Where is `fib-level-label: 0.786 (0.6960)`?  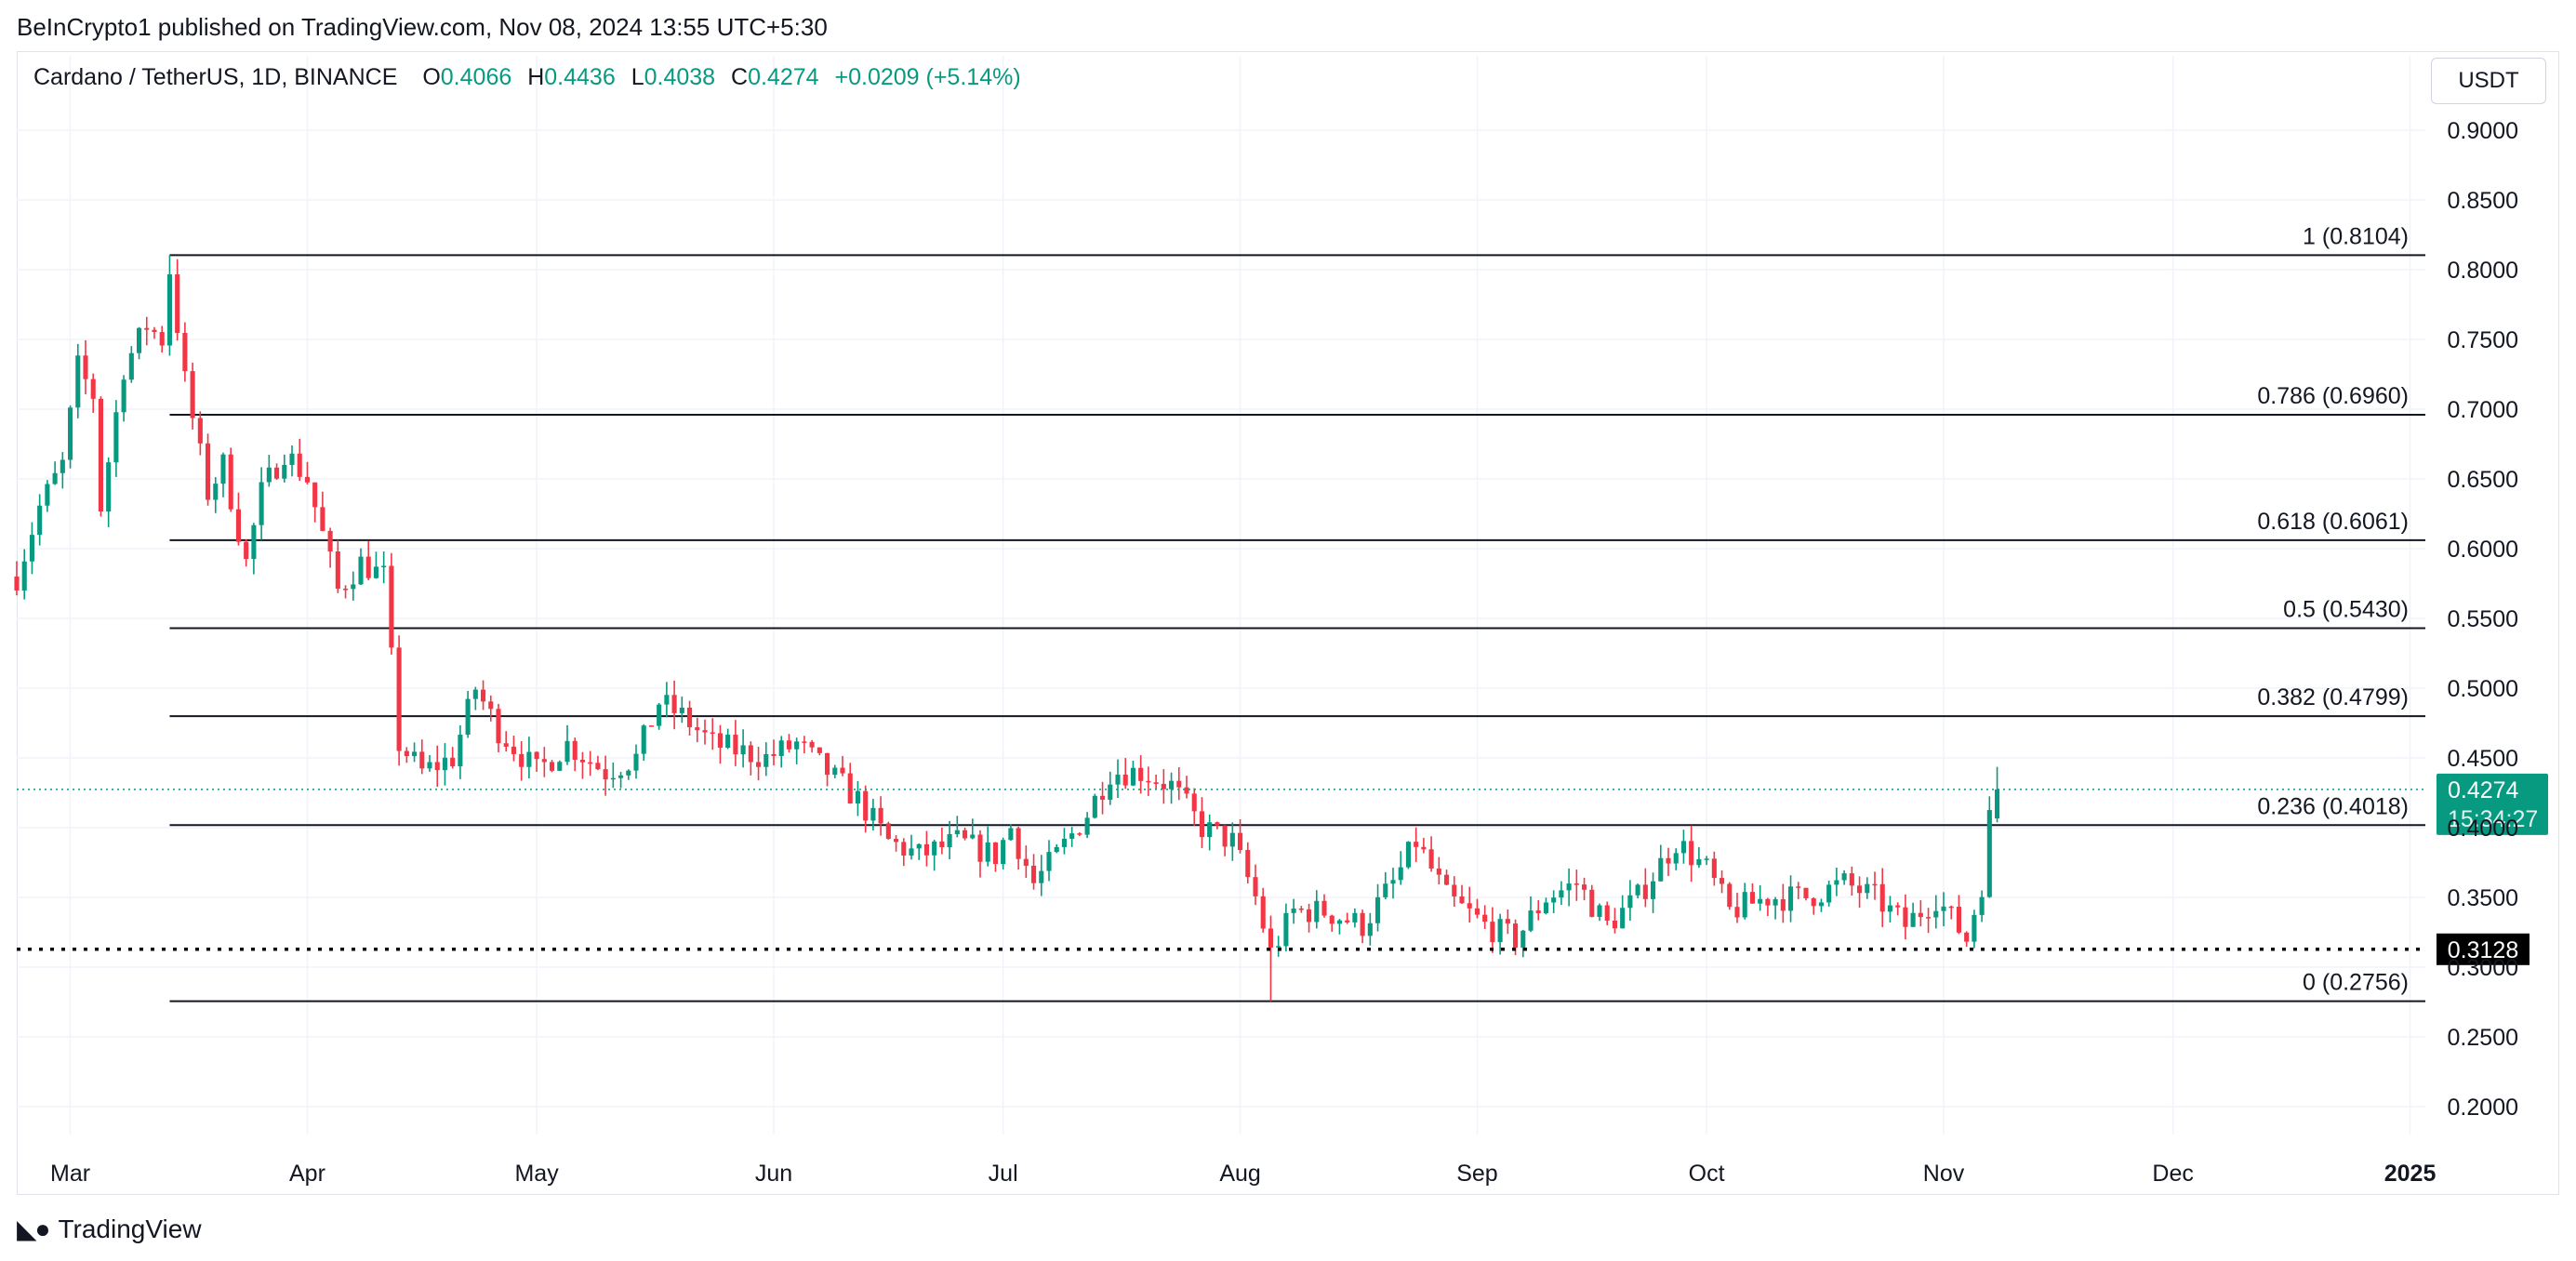
fib-level-label: 0.786 (0.6960) is located at coordinates (2333, 396).